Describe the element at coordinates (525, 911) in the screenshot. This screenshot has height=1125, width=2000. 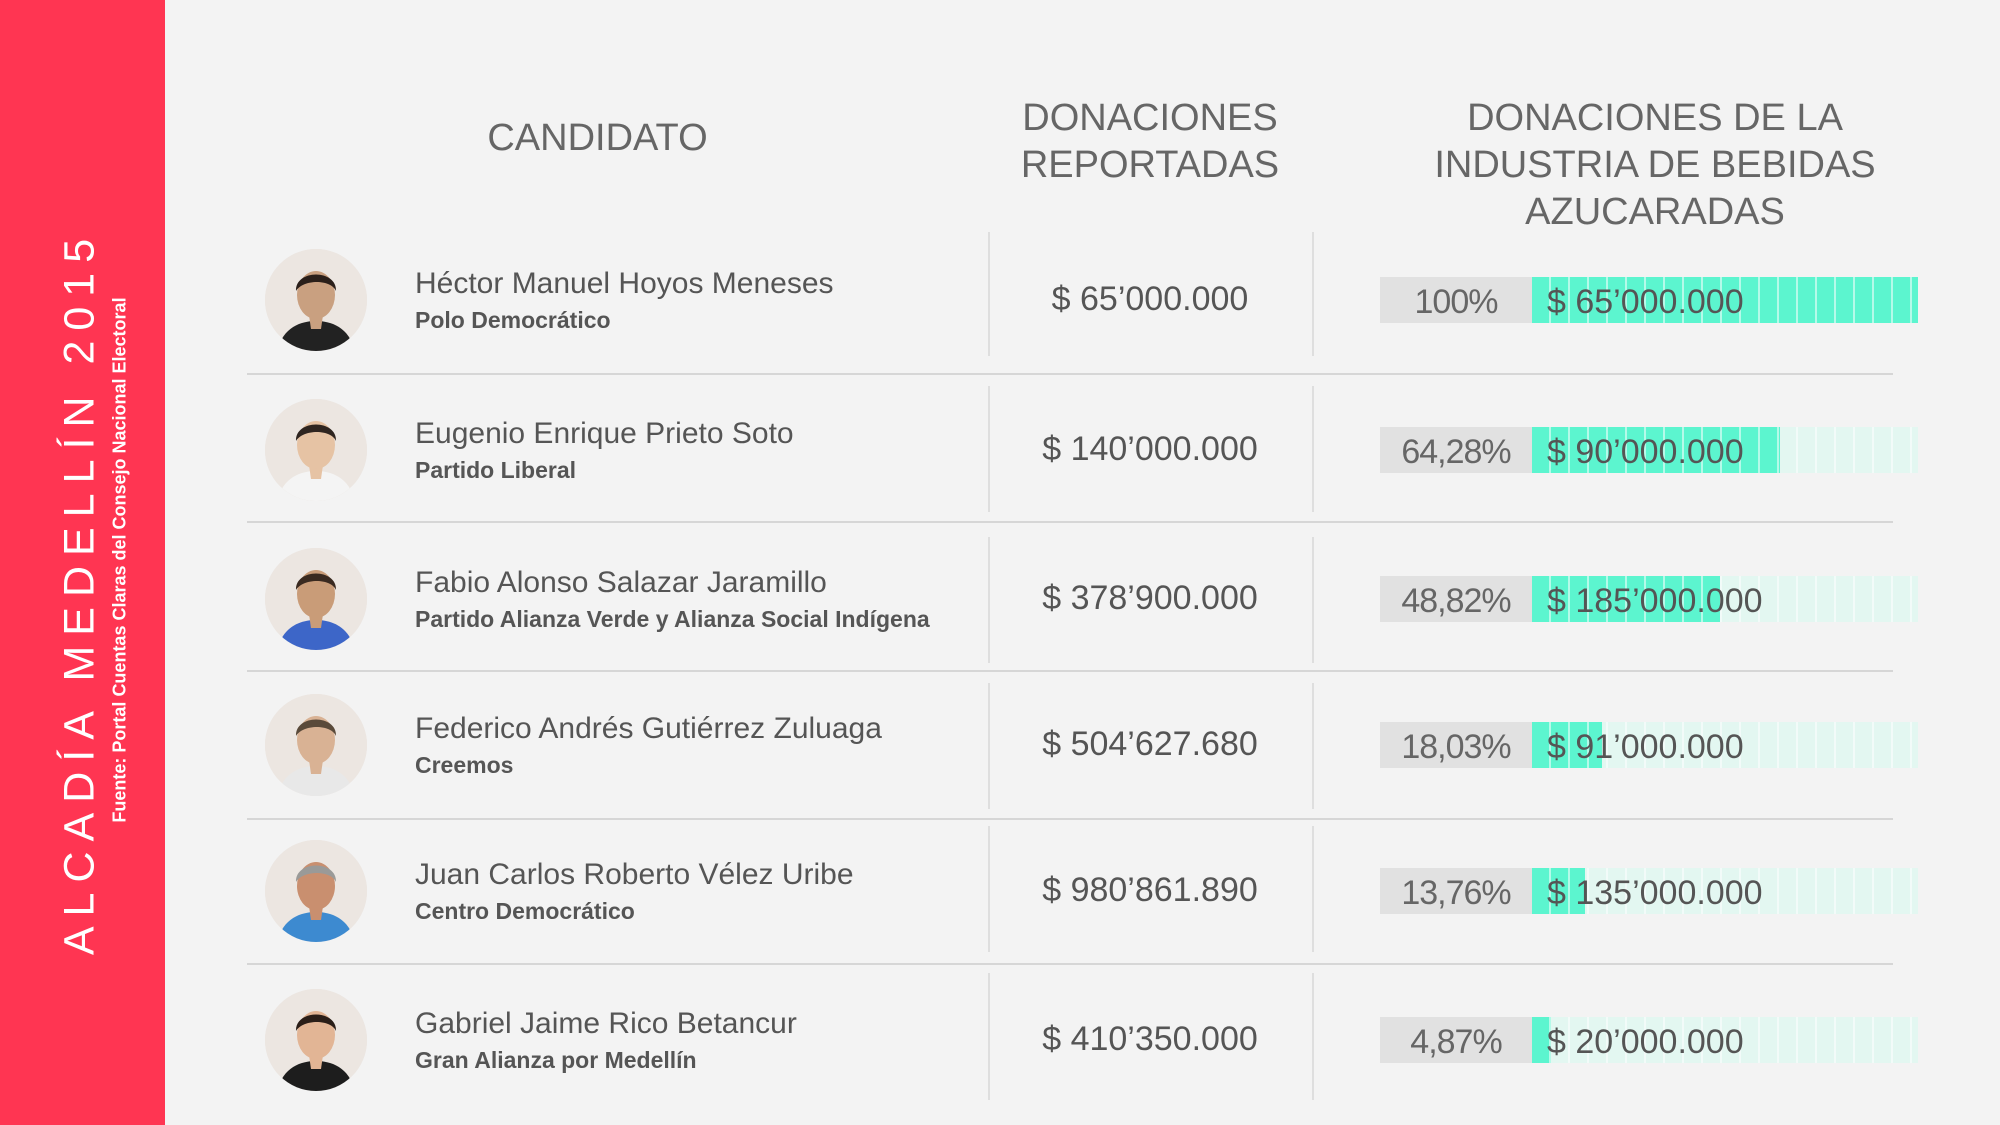
I see `candidate-party: Centro Democrático` at that location.